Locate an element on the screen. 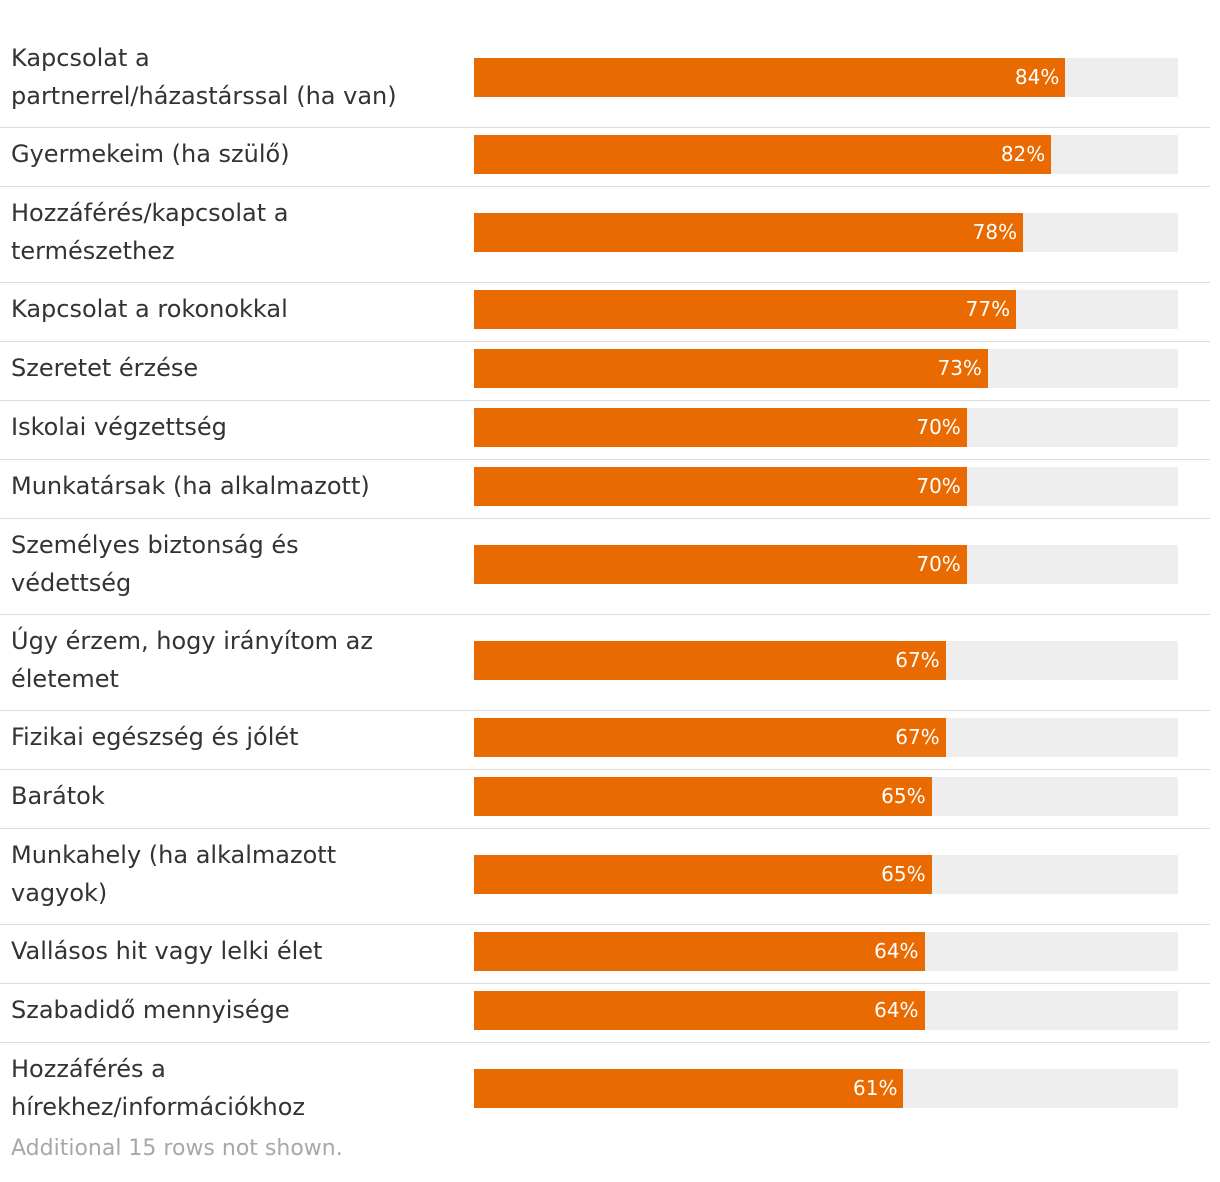 Image resolution: width=1220 pixels, height=1182 pixels. bar-track: 78% is located at coordinates (826, 232).